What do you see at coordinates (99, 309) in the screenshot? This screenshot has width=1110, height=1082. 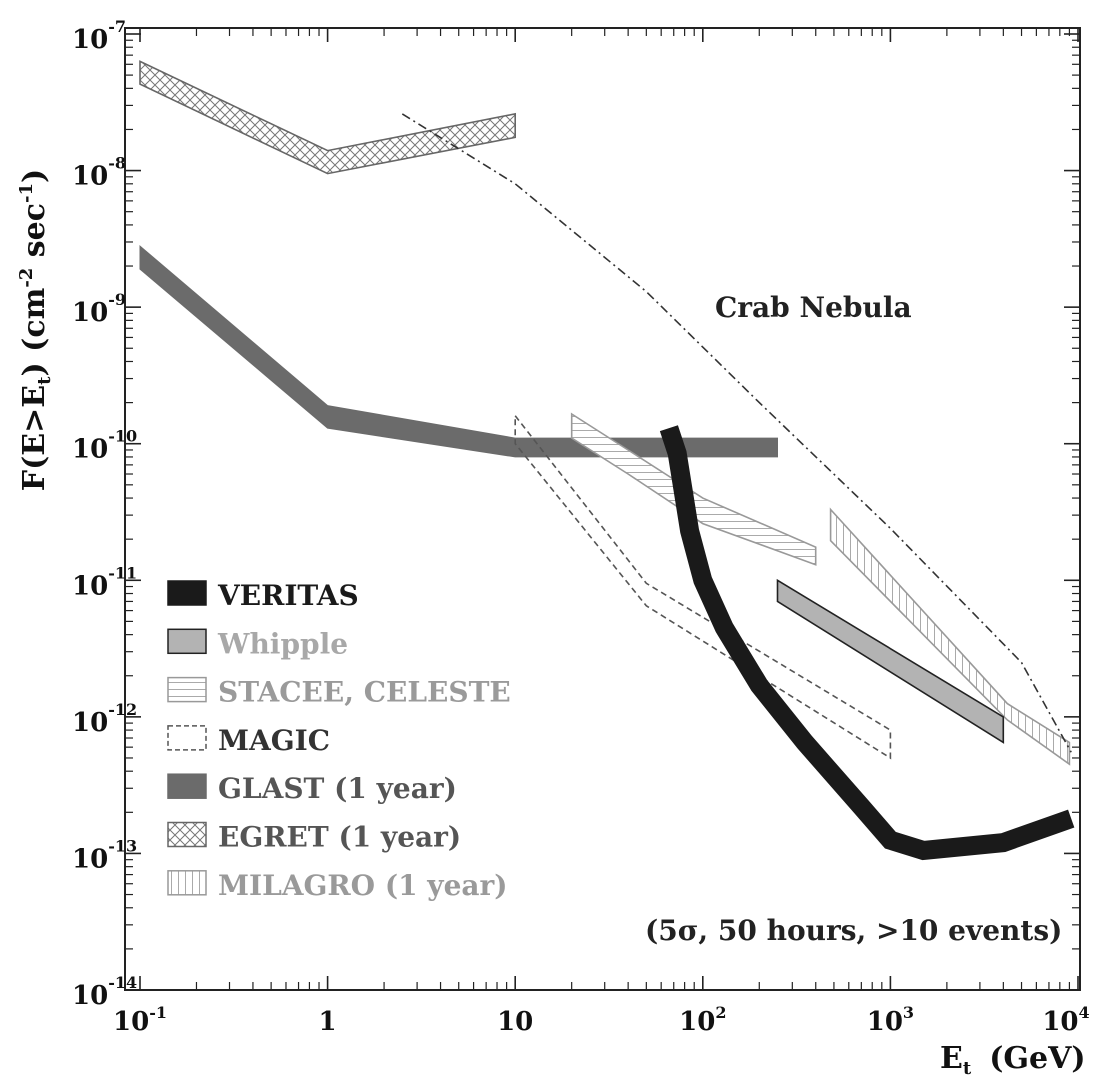 I see `y-tick-label: 10⁻⁹` at bounding box center [99, 309].